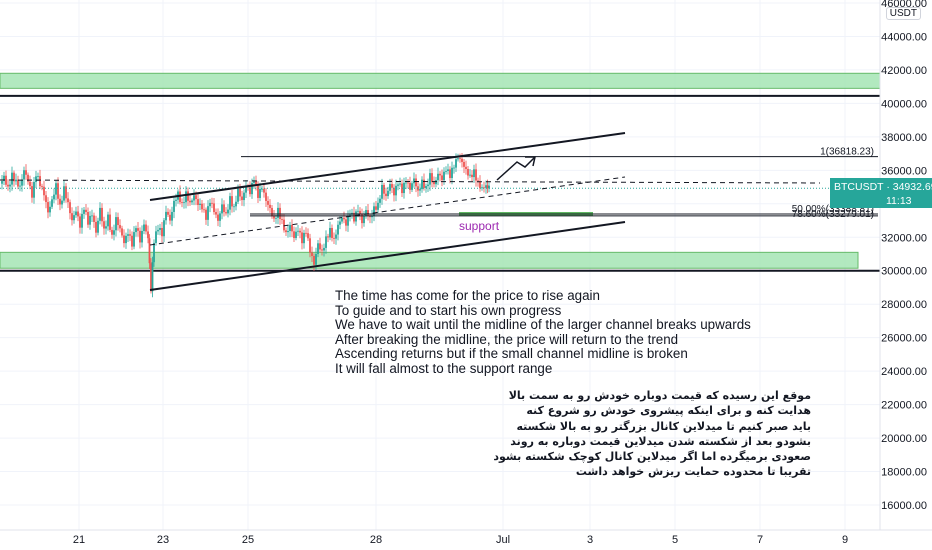 This screenshot has height=550, width=932. Describe the element at coordinates (248, 540) in the screenshot. I see `date-tick-label: 25` at that location.